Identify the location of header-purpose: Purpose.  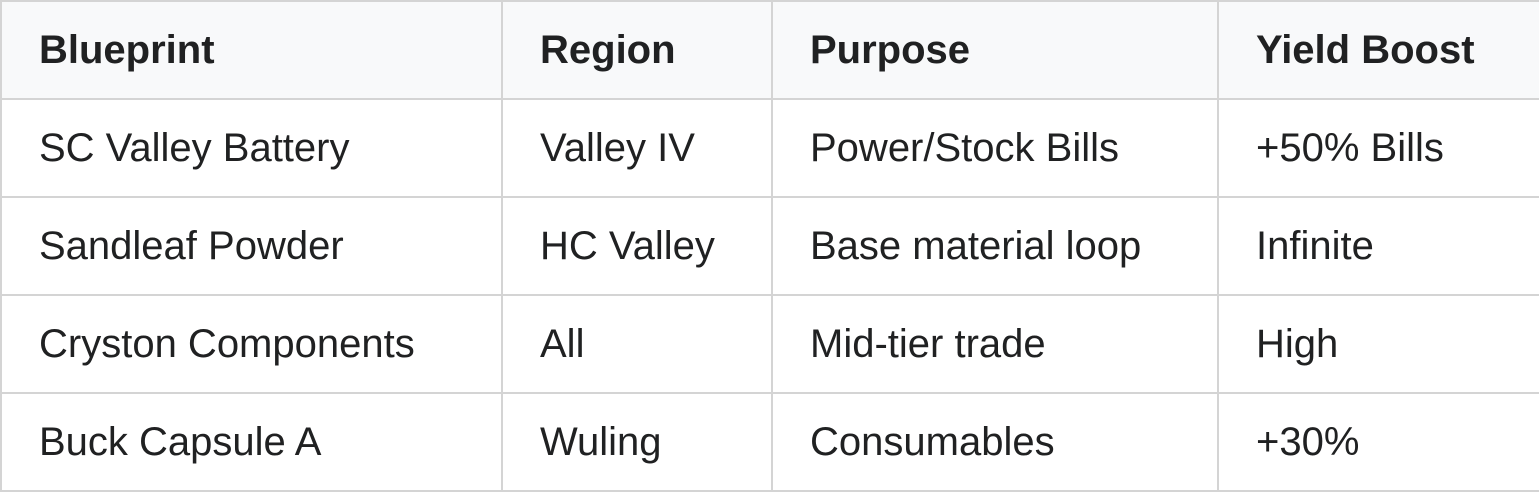
(995, 50).